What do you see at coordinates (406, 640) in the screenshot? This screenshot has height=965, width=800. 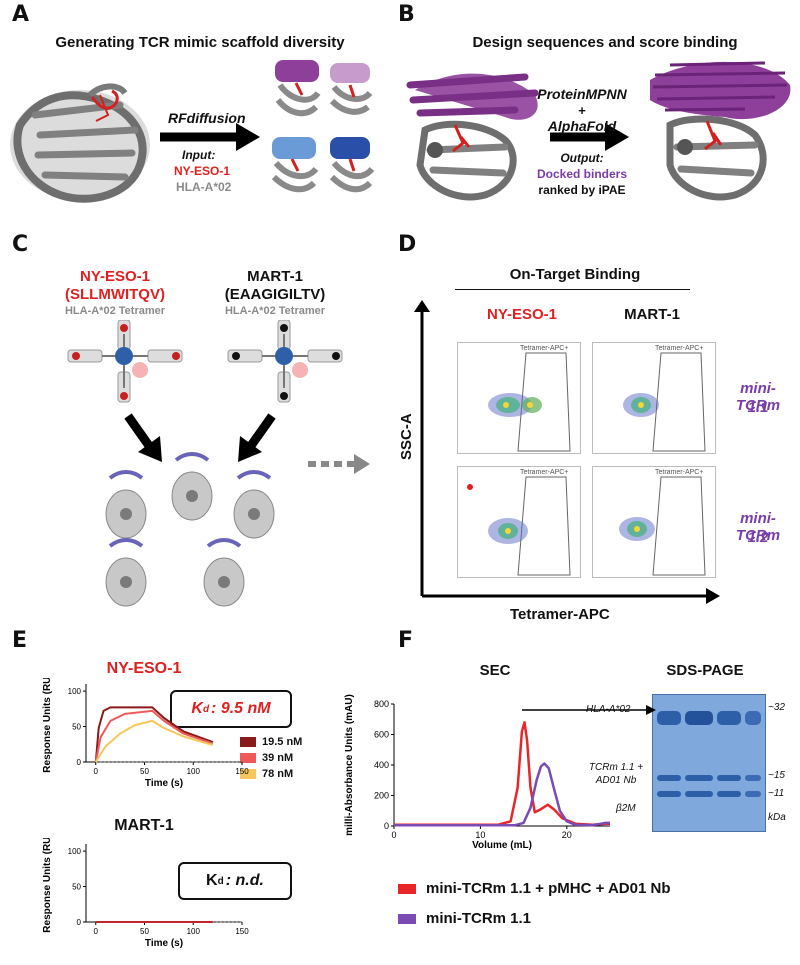 I see `panel-f-label: F` at bounding box center [406, 640].